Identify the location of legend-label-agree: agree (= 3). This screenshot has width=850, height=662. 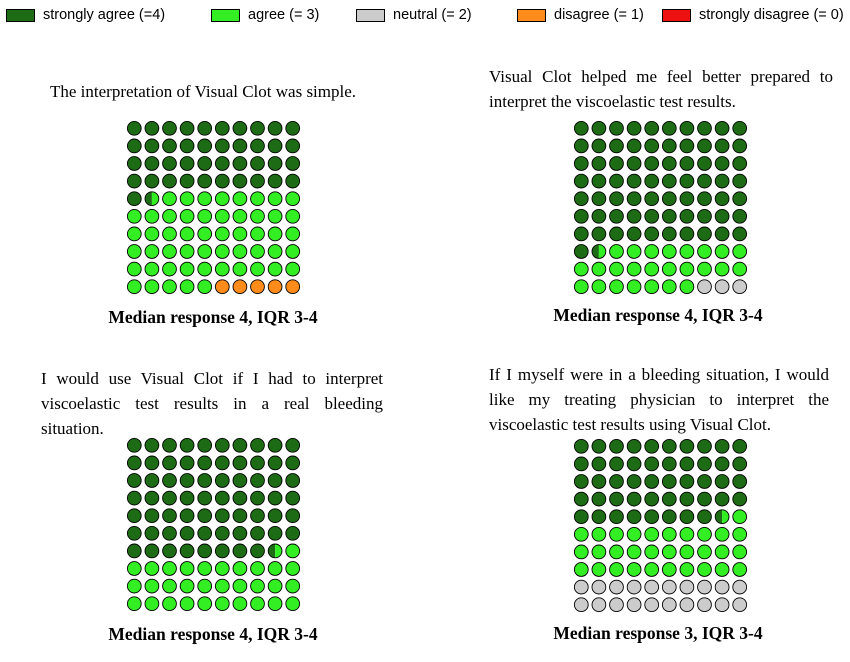
(284, 15).